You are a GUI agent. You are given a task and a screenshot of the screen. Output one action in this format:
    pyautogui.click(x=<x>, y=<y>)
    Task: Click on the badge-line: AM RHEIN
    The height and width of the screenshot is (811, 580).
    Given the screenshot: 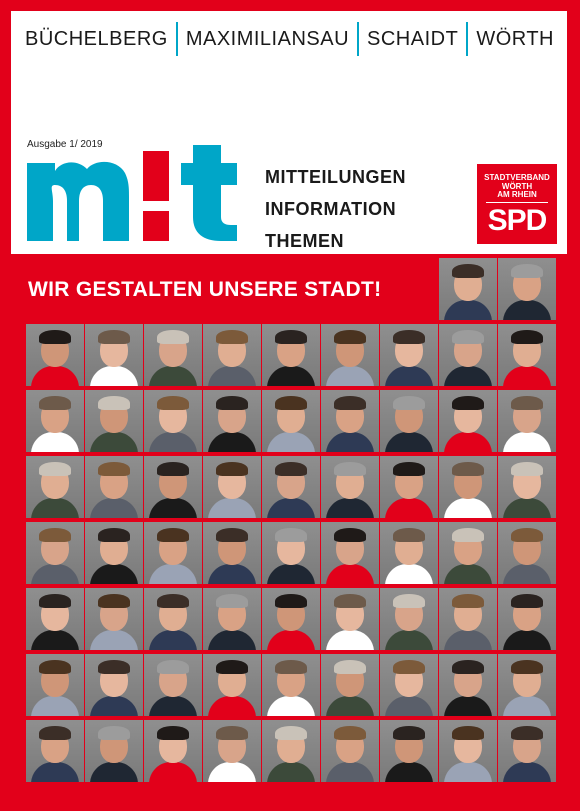 What is the action you would take?
    pyautogui.click(x=517, y=194)
    